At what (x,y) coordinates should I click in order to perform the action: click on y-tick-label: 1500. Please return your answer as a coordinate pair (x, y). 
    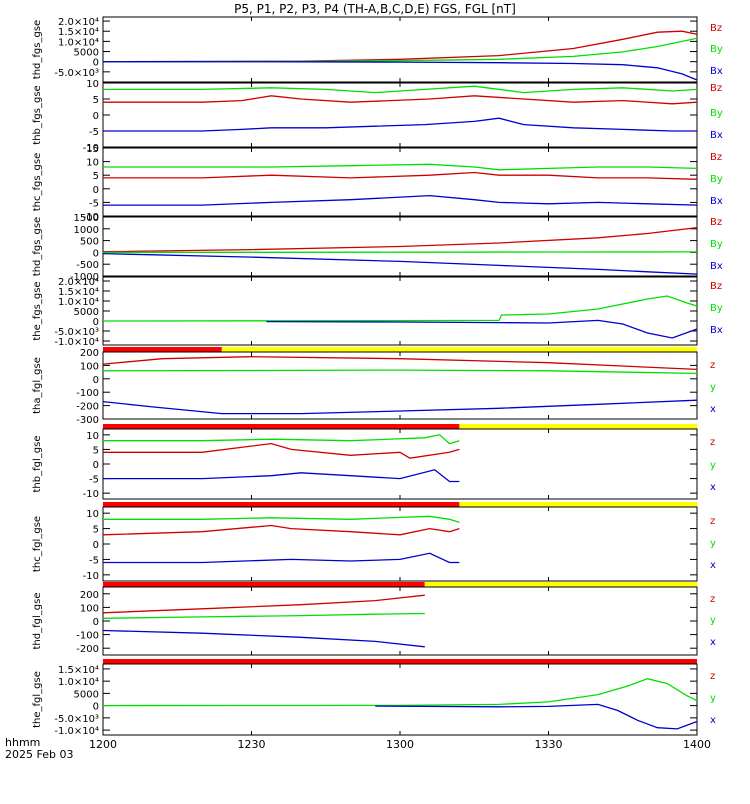
    Looking at the image, I should click on (86, 218).